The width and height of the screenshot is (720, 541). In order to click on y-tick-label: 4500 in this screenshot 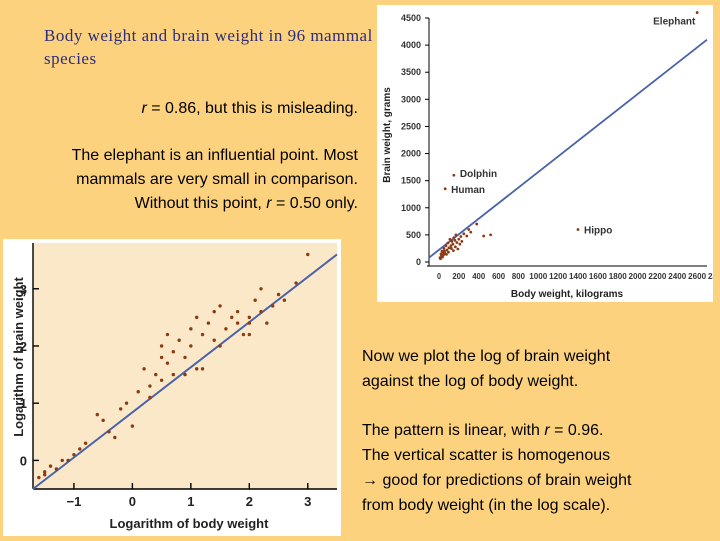, I will do `click(411, 18)`.